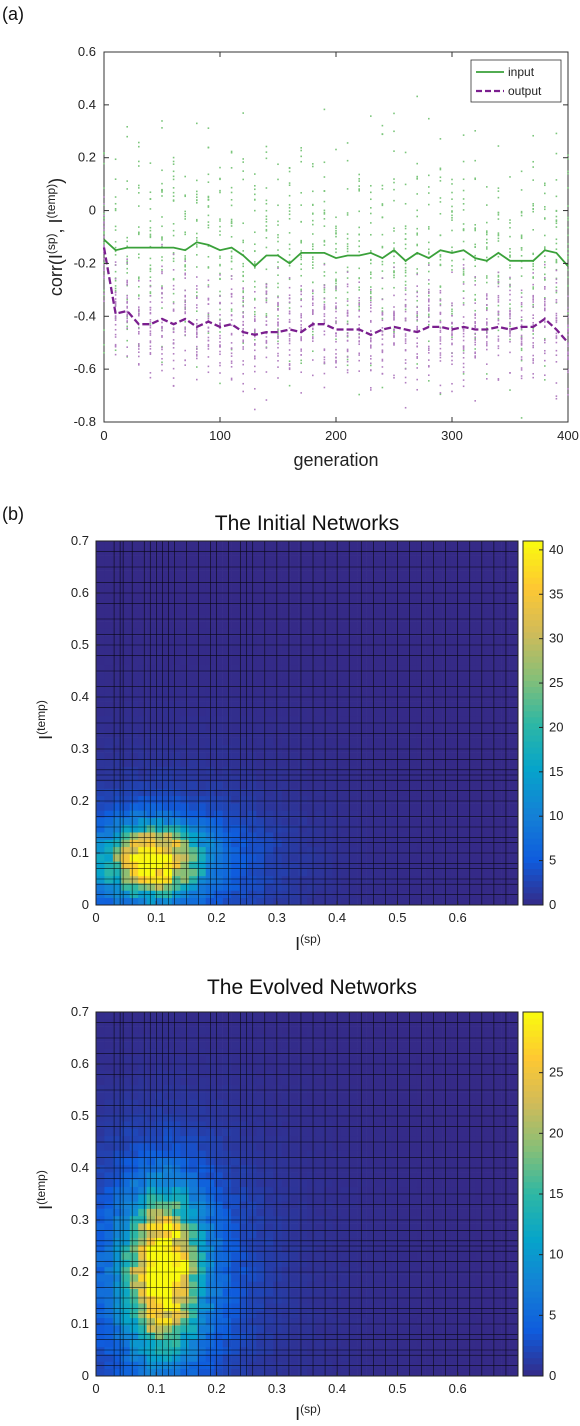 The height and width of the screenshot is (1426, 580). Describe the element at coordinates (80, 800) in the screenshot. I see `y-tick-label: 0.2` at that location.